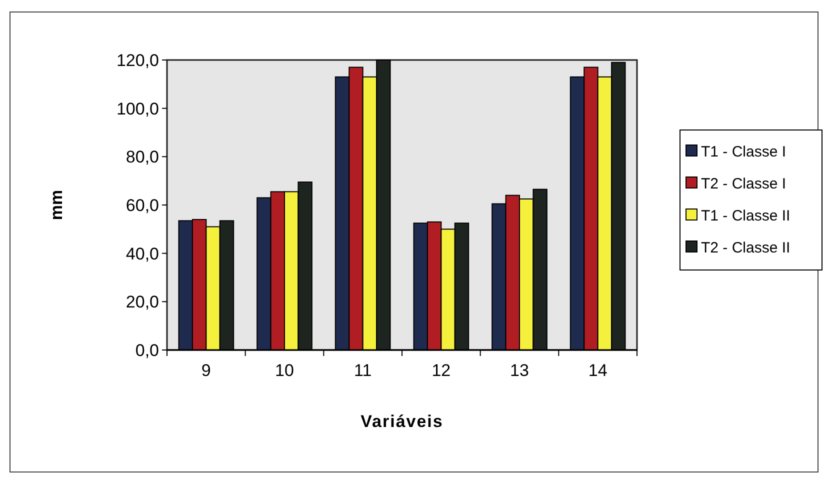 The image size is (828, 484). What do you see at coordinates (745, 247) in the screenshot?
I see `legend-label: T2 - Classe II` at bounding box center [745, 247].